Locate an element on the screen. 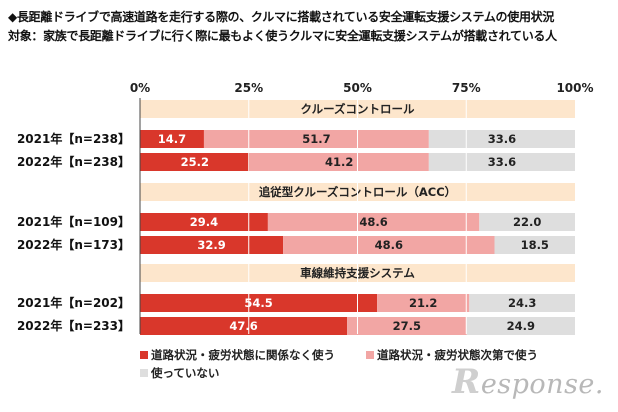  data-label: 18.5 is located at coordinates (535, 245).